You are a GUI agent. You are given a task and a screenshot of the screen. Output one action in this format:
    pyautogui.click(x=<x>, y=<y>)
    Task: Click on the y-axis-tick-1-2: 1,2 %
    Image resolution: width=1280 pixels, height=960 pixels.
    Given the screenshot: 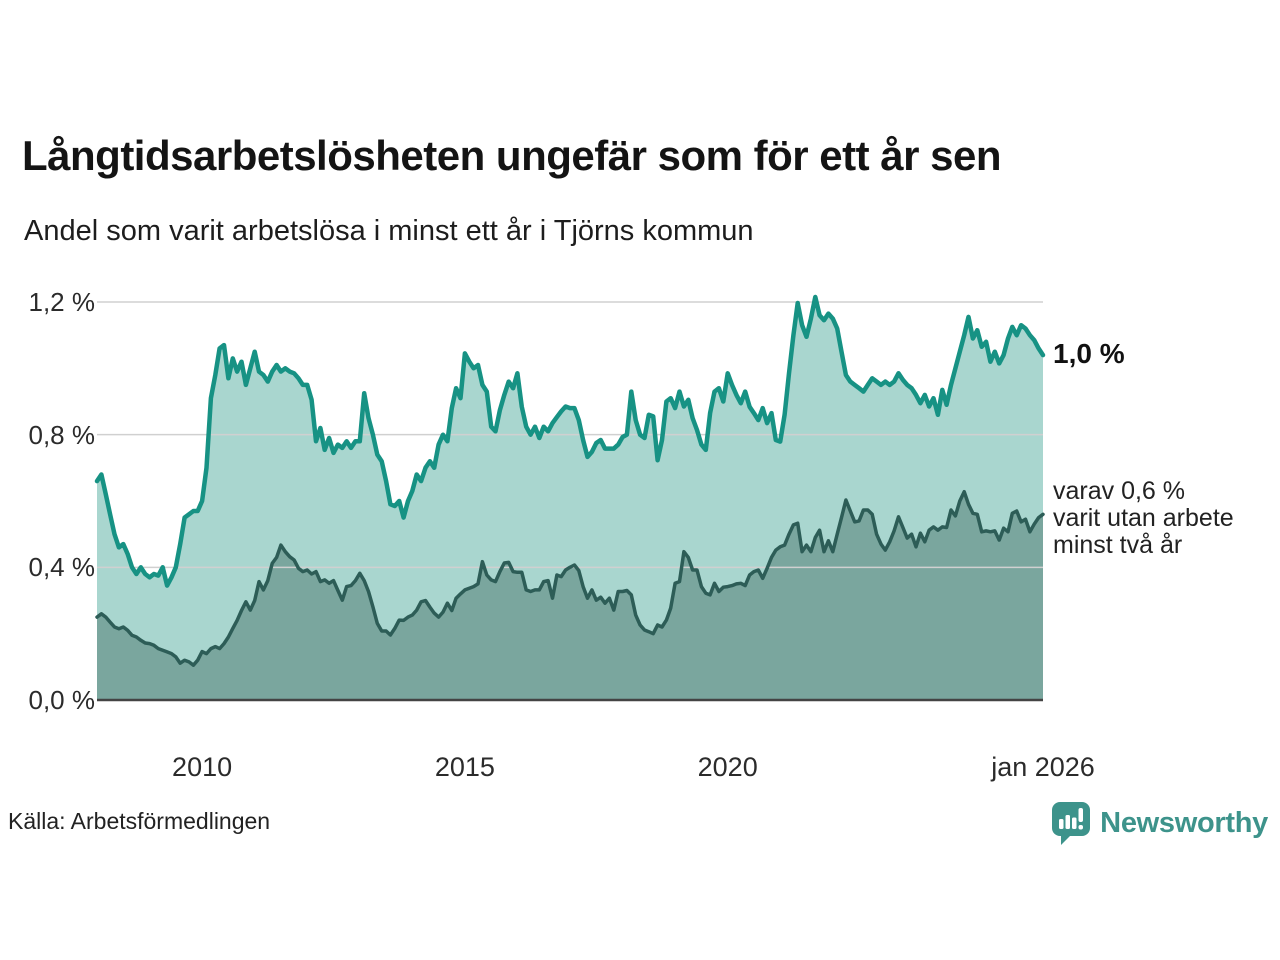 What is the action you would take?
    pyautogui.click(x=62, y=302)
    